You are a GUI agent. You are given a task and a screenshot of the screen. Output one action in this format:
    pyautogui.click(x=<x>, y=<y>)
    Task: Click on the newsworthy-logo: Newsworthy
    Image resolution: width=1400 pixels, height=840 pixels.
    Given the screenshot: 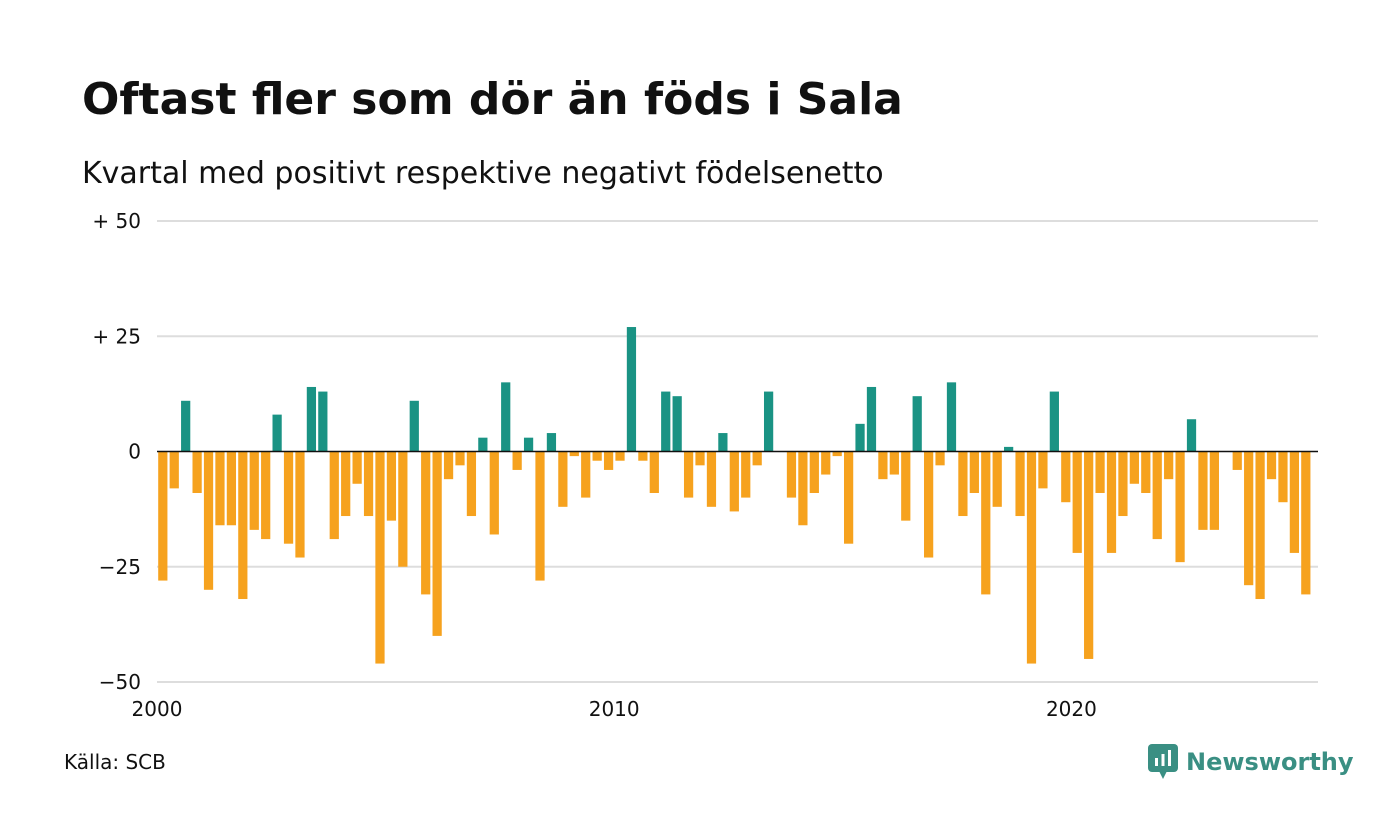 What is the action you would take?
    pyautogui.click(x=1251, y=762)
    